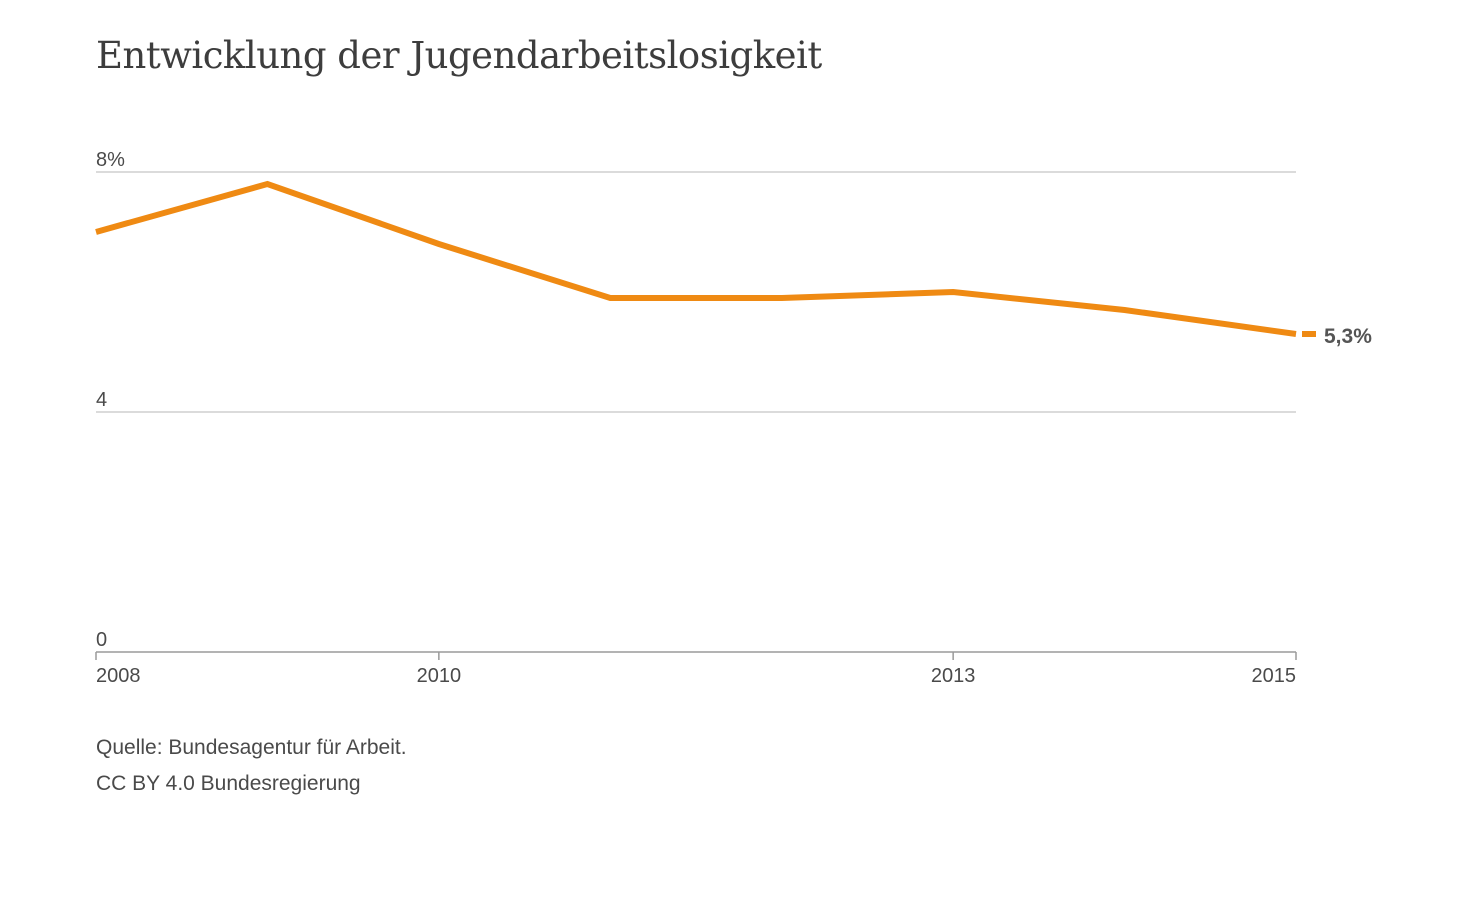  Describe the element at coordinates (228, 783) in the screenshot. I see `license-note: CC BY 4.0 Bundesregierung` at that location.